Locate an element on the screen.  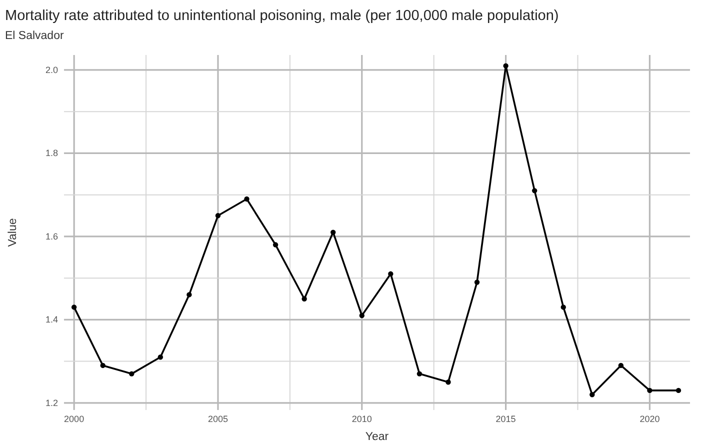
x-tick-label: 2010 is located at coordinates (362, 419).